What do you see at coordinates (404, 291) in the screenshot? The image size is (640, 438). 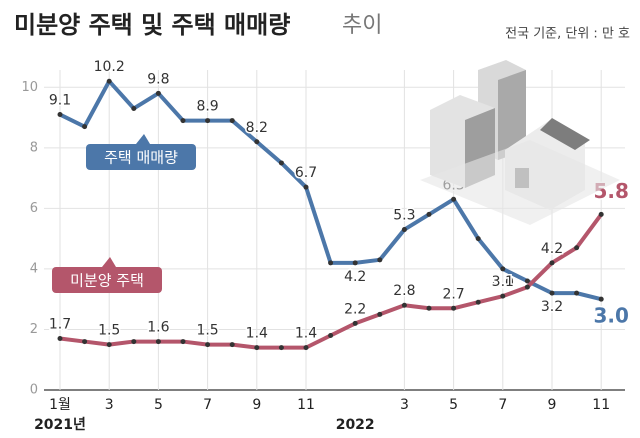 I see `data-label: 2.8` at bounding box center [404, 291].